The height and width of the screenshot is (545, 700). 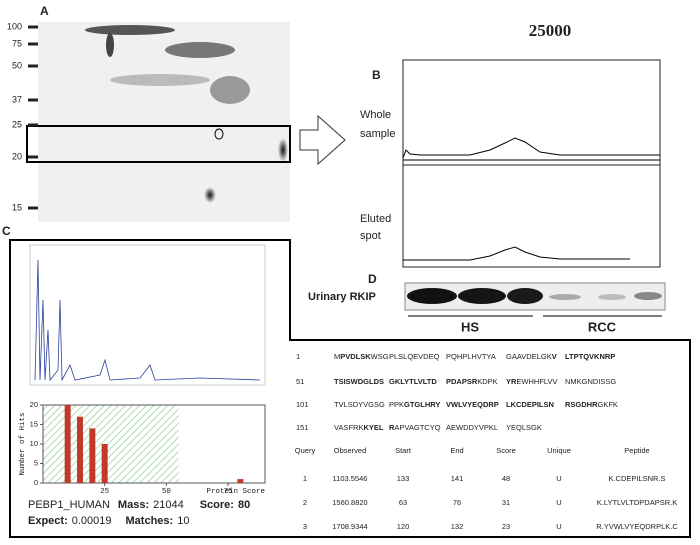 What do you see at coordinates (403, 526) in the screenshot?
I see `table-cell: 120` at bounding box center [403, 526].